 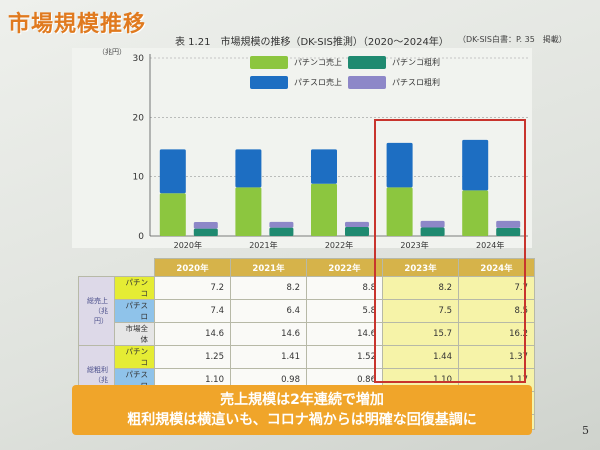 I want to click on legend-swatch-pachislot-sales, so click(x=269, y=82).